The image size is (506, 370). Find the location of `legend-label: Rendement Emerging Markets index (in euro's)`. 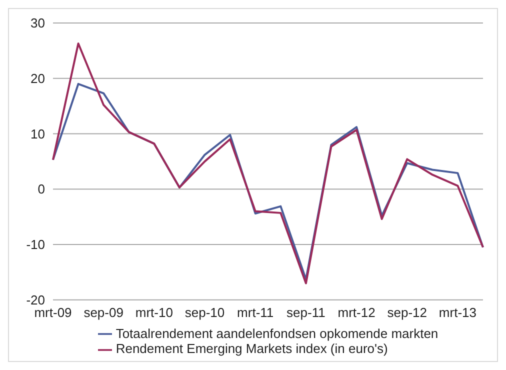

legend-label: Rendement Emerging Markets index (in euro's) is located at coordinates (252, 348).